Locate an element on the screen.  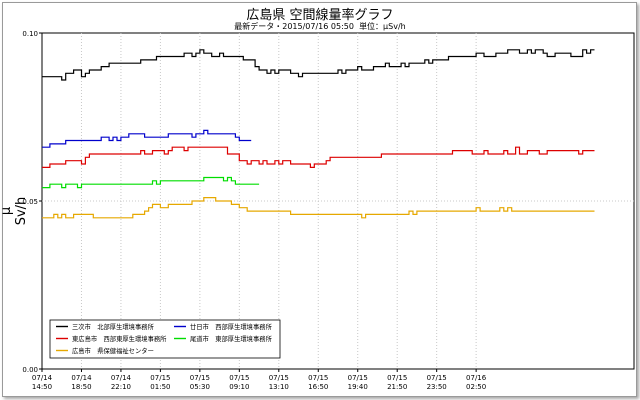
x-tick-time: 22:10 is located at coordinates (121, 387).